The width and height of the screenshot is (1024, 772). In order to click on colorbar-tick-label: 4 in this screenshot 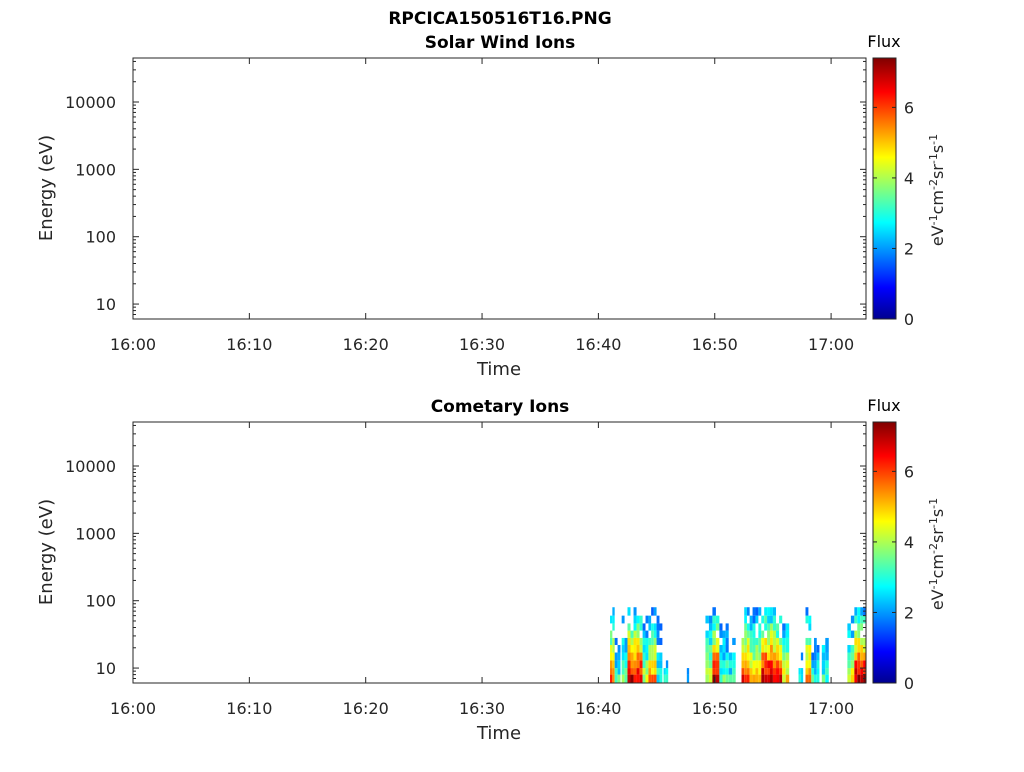, I will do `click(909, 178)`.